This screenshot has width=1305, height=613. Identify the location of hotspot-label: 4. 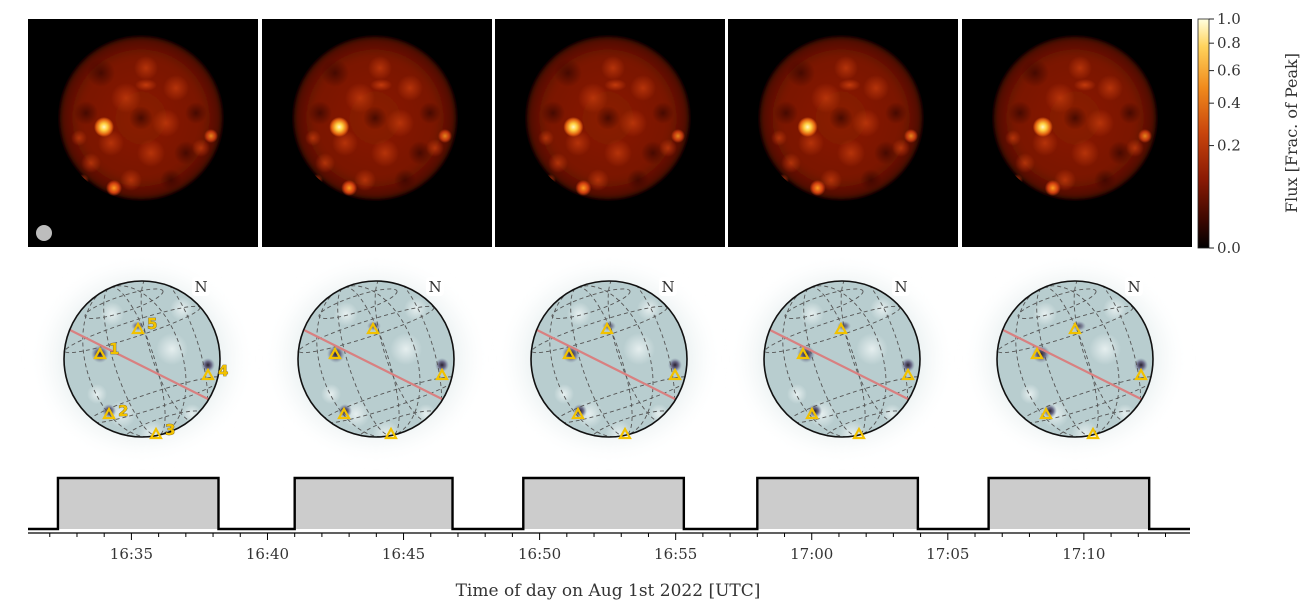
(223, 371).